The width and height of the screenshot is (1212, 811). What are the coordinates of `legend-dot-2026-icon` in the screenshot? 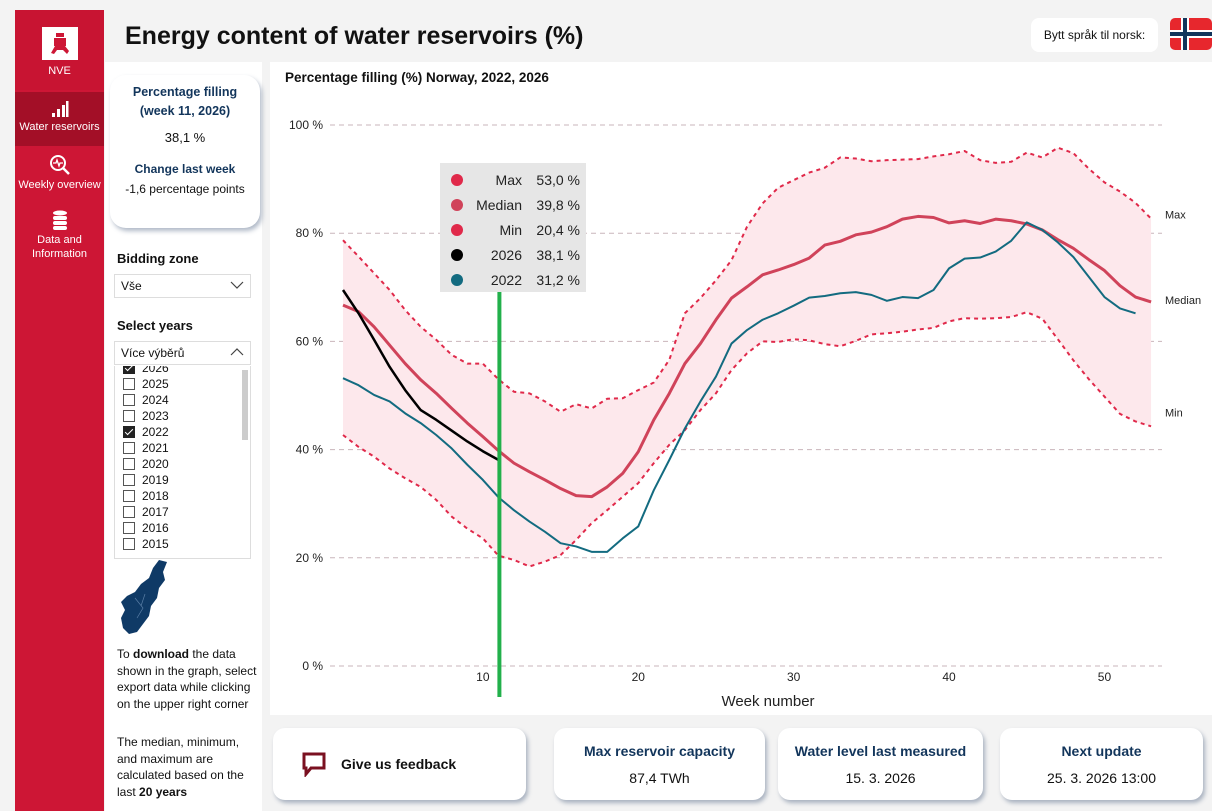 It's located at (457, 255).